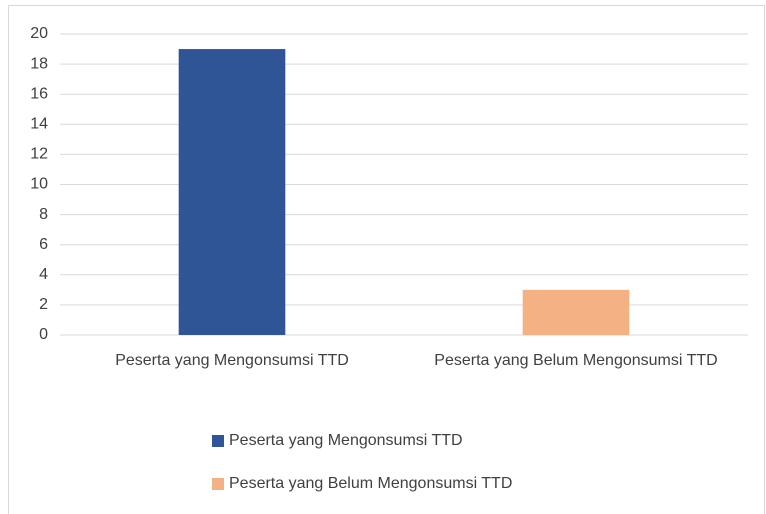  I want to click on legend-label: Peserta yang Mengonsumsi TTD, so click(346, 440).